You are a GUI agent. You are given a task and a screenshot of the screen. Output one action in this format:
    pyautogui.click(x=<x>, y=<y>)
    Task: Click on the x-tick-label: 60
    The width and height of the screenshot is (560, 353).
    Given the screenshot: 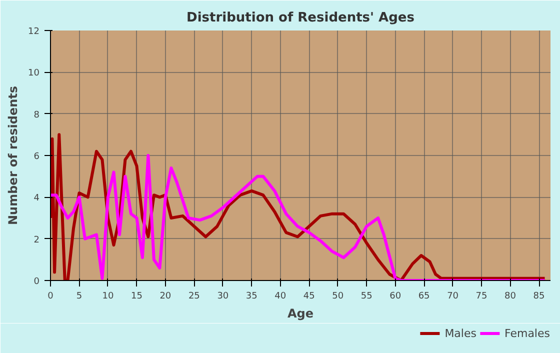 What is the action you would take?
    pyautogui.click(x=396, y=297)
    